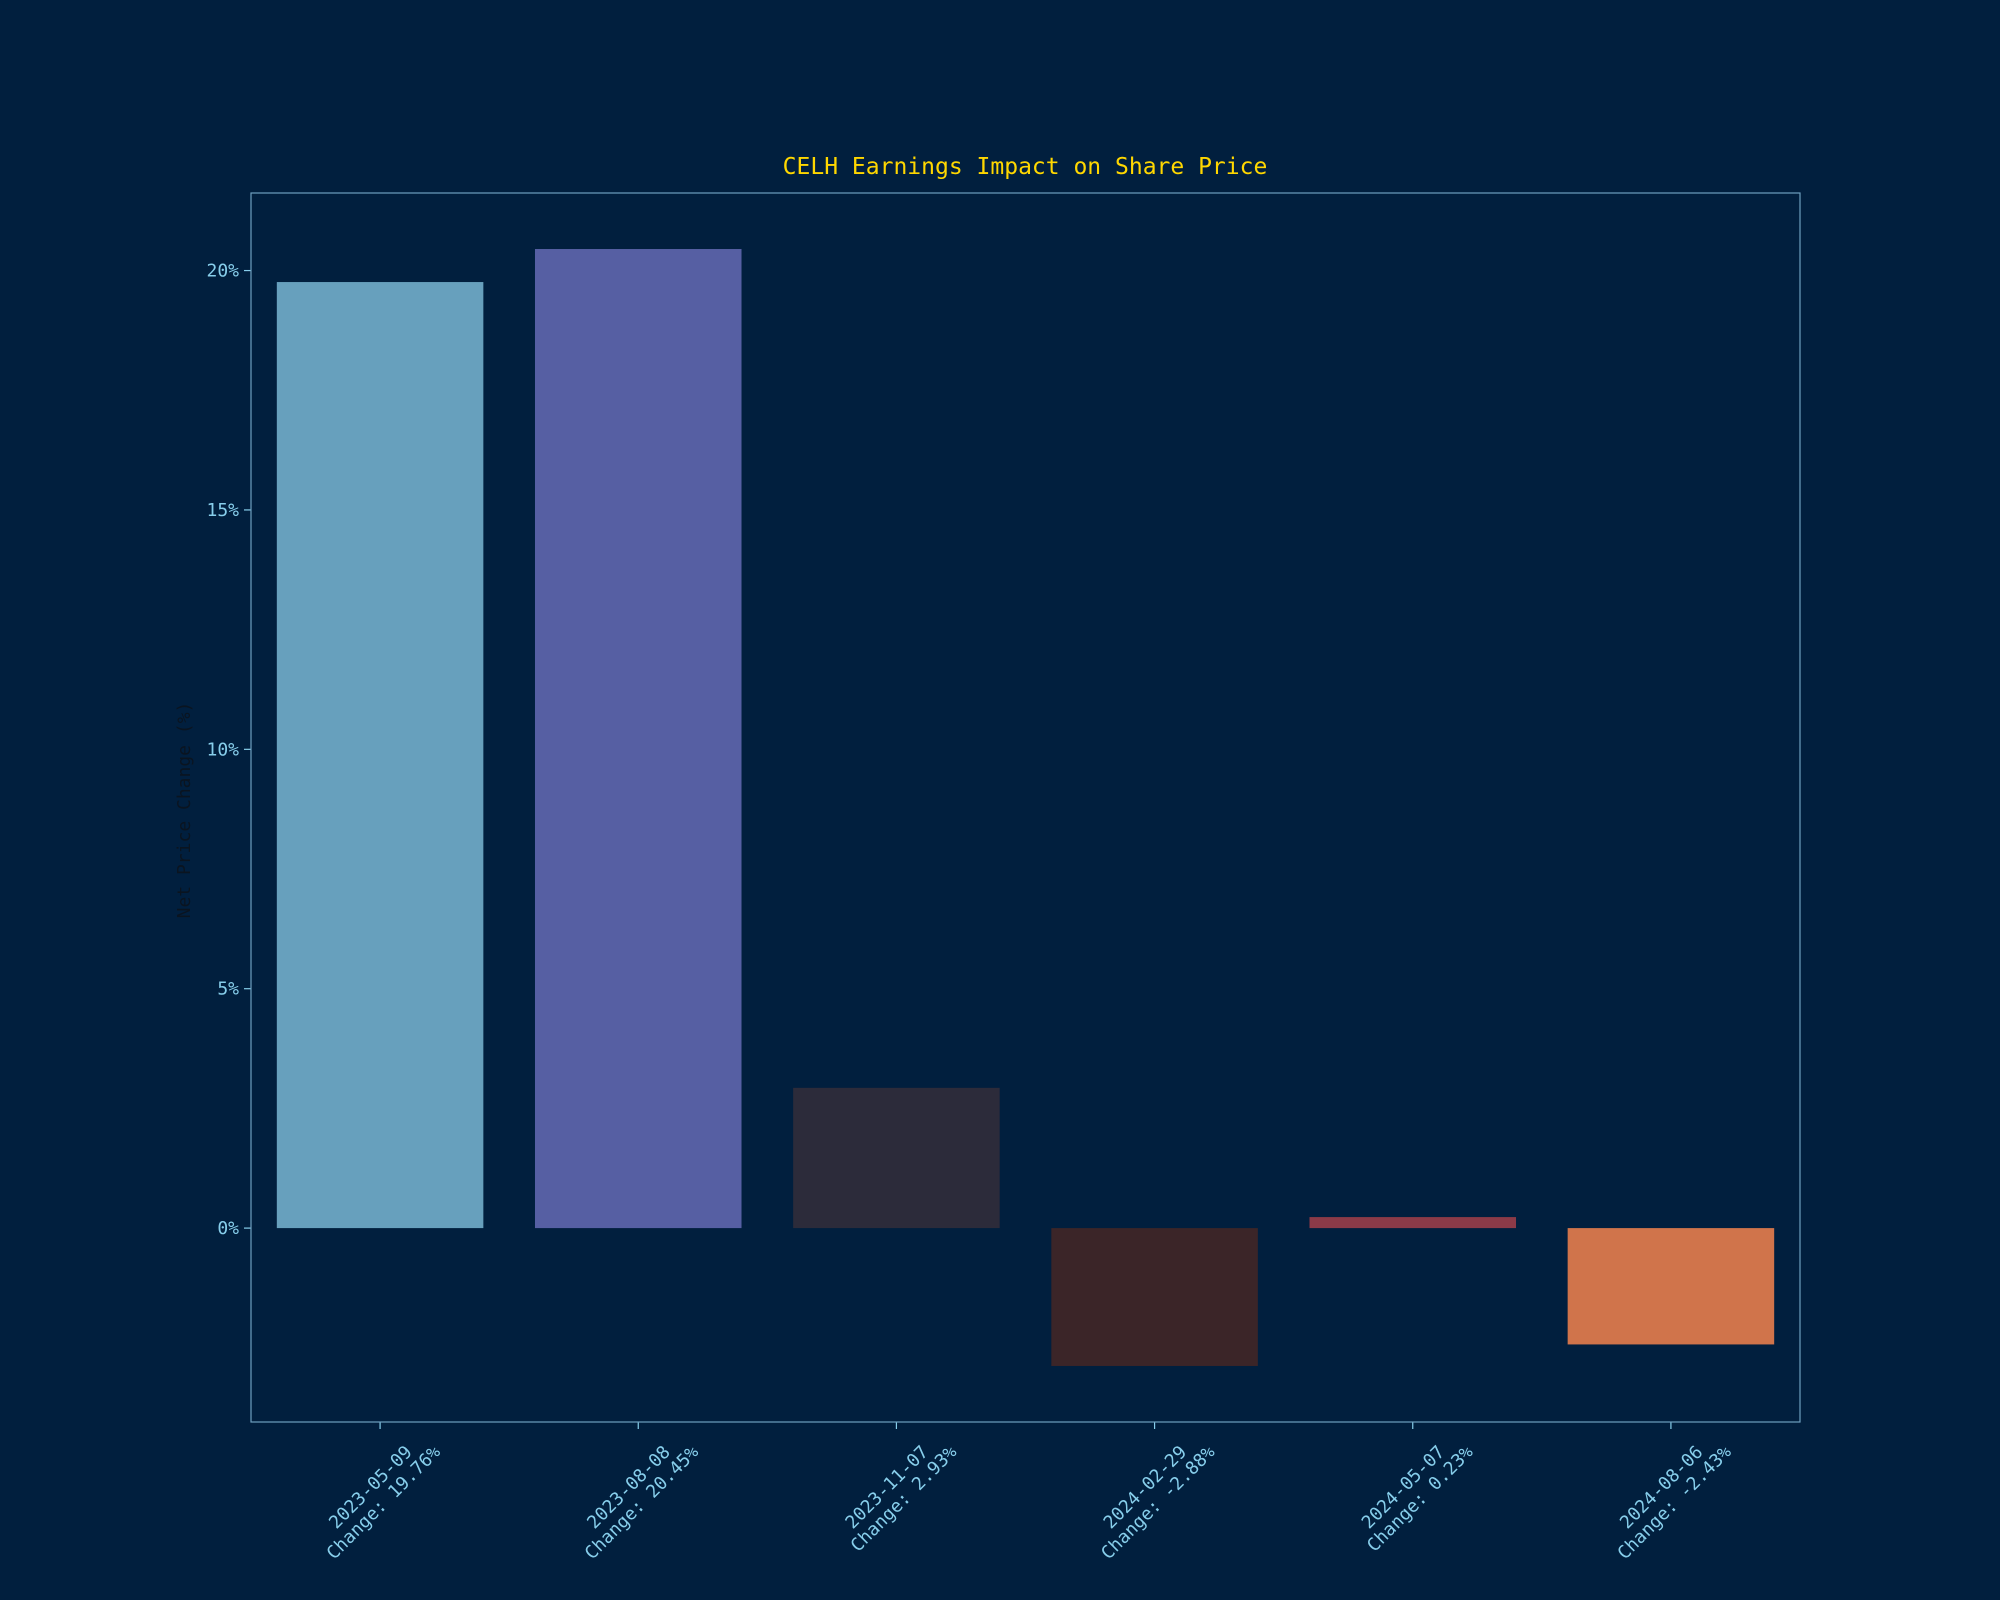 Image resolution: width=2000 pixels, height=1600 pixels. Describe the element at coordinates (228, 1228) in the screenshot. I see `y-tick-label: 0%` at that location.